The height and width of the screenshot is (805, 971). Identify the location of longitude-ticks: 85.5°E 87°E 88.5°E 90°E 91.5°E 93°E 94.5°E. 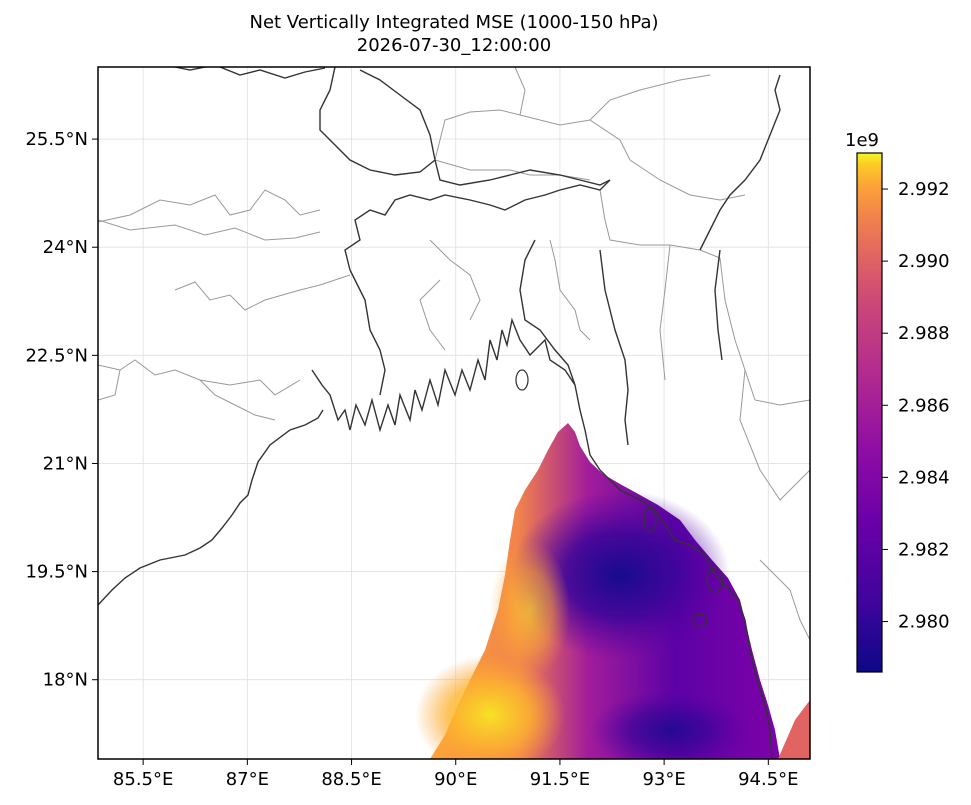
(456, 774).